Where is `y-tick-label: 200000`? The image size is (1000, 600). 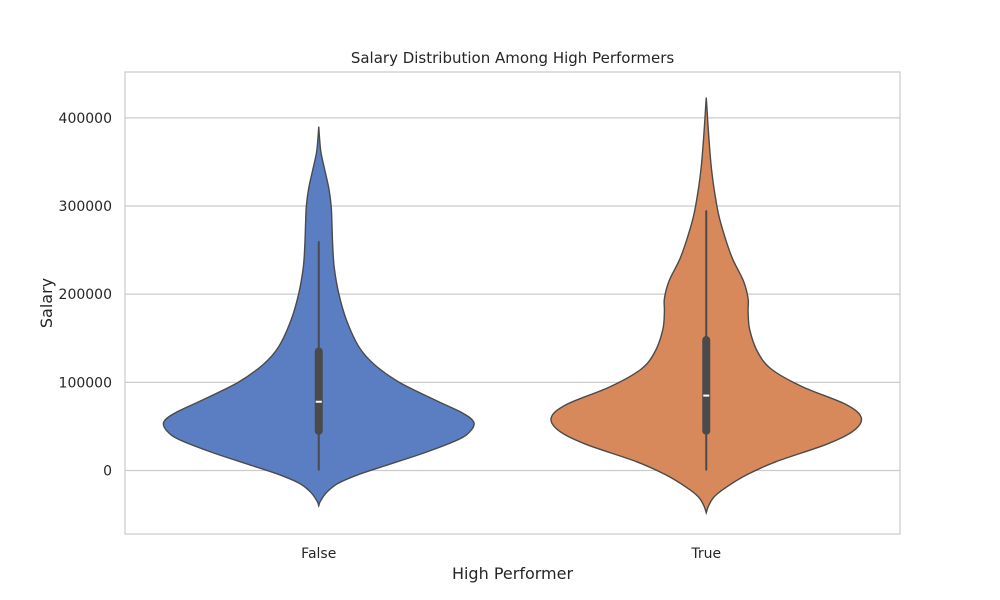
y-tick-label: 200000 is located at coordinates (85, 295).